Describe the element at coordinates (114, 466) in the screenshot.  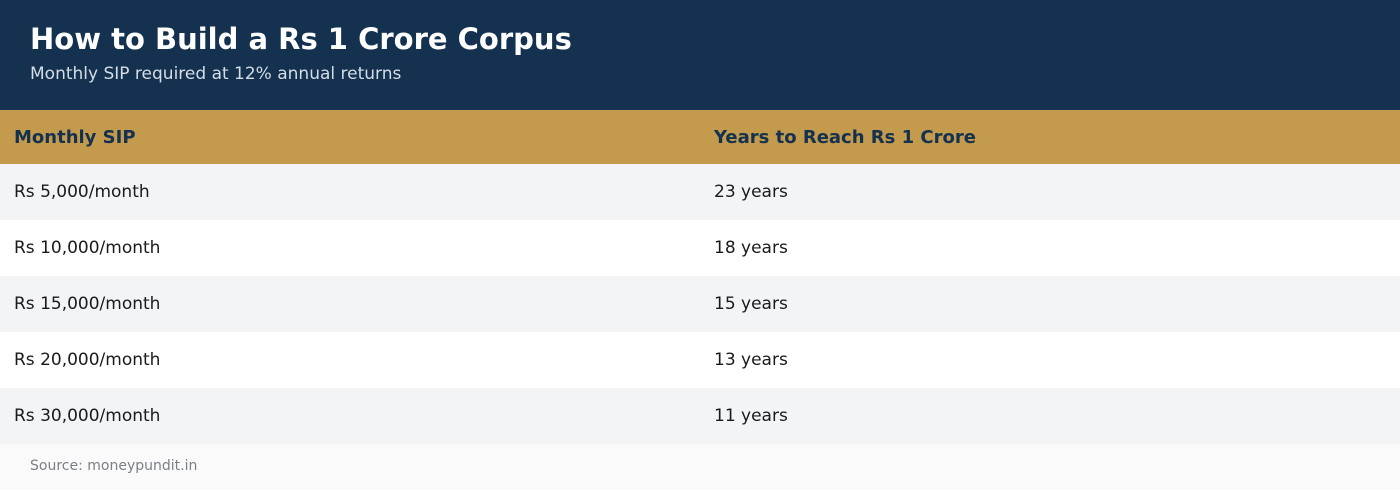
I see `source: Source: moneypundit.in` at that location.